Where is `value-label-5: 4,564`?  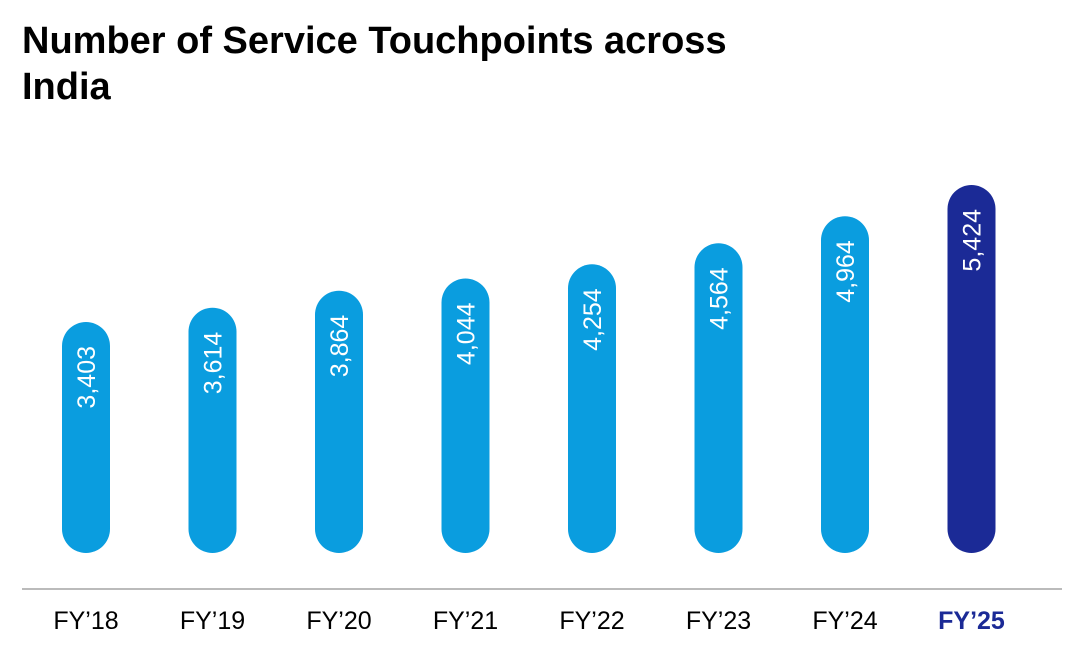 value-label-5: 4,564 is located at coordinates (720, 298).